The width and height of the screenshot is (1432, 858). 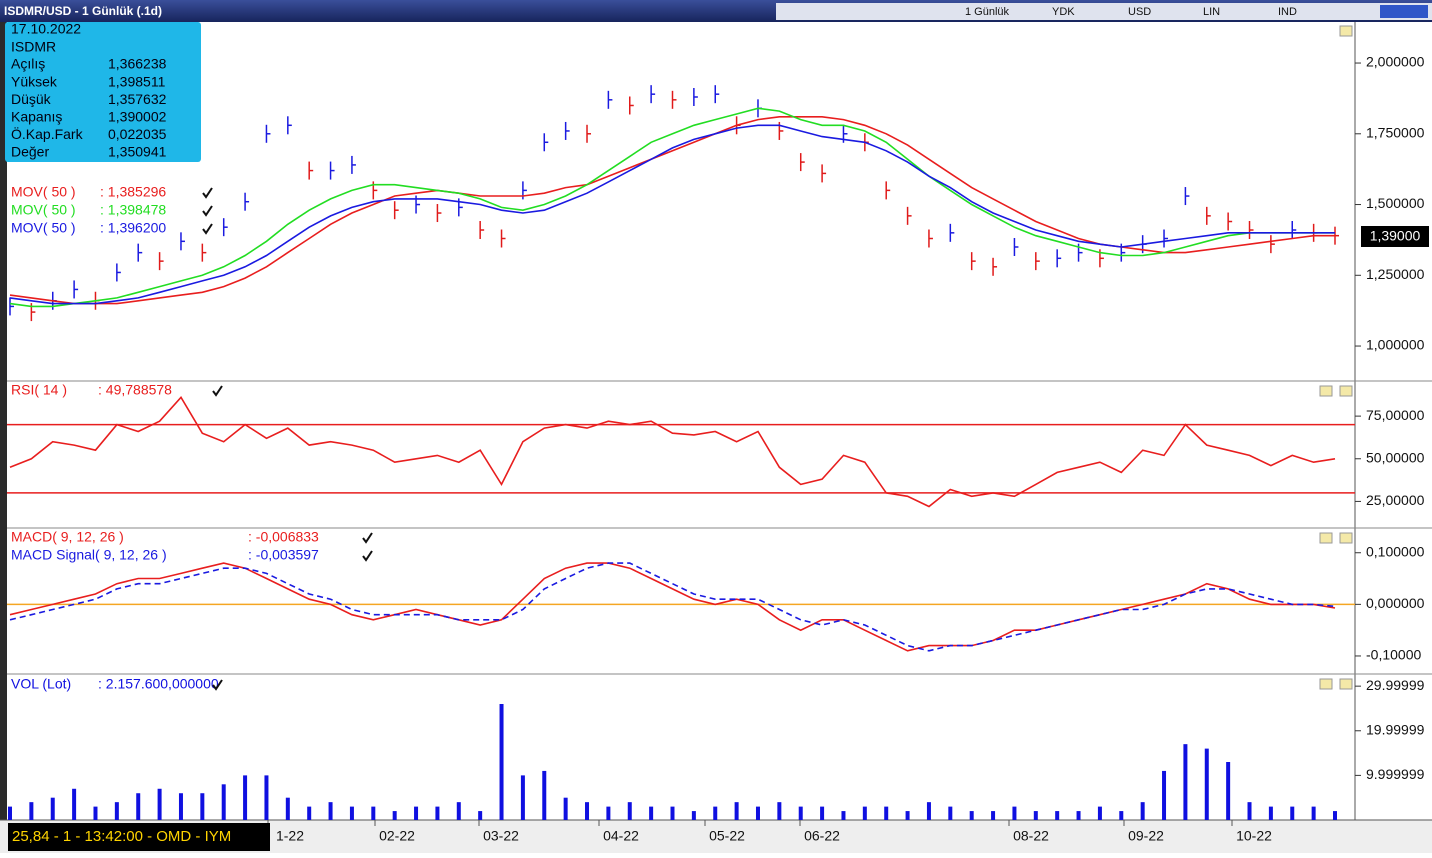 What do you see at coordinates (135, 390) in the screenshot?
I see `legend-value: : 49,788578` at bounding box center [135, 390].